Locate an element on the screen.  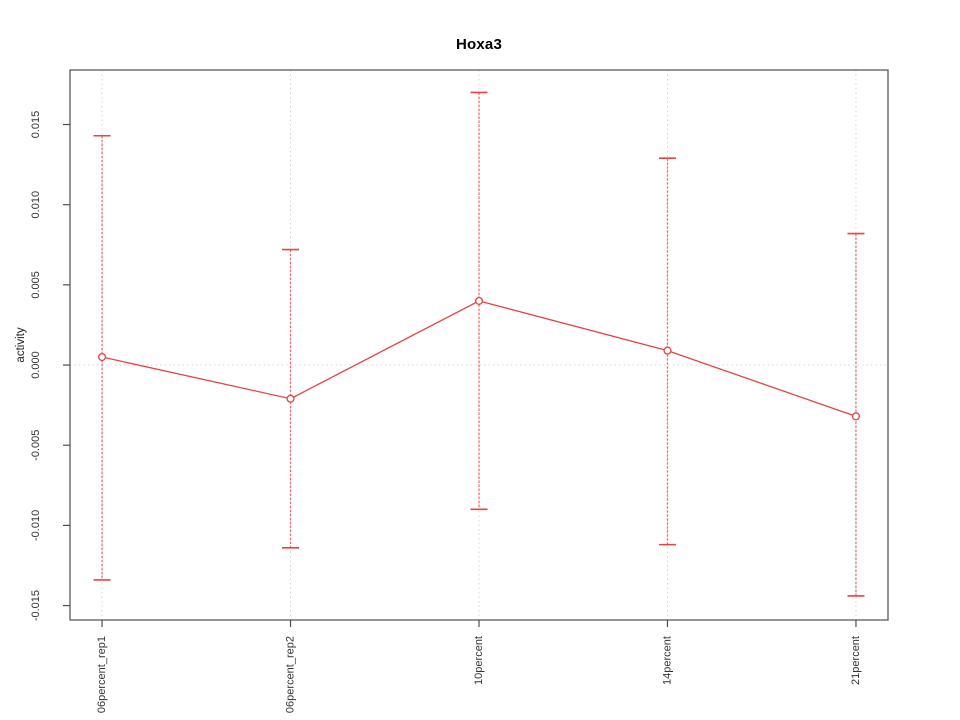
y-tick-label: 0.015 is located at coordinates (36, 125).